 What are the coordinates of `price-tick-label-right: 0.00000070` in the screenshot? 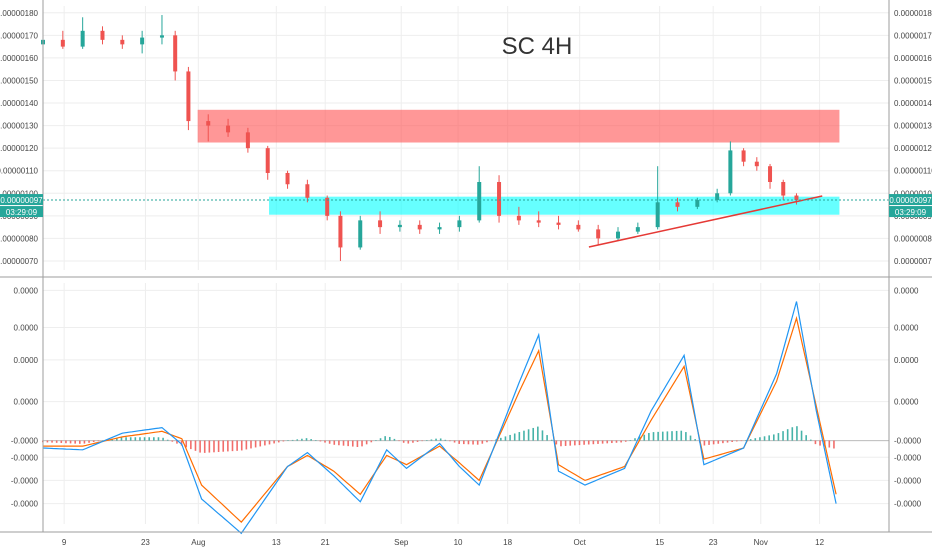 It's located at (913, 261).